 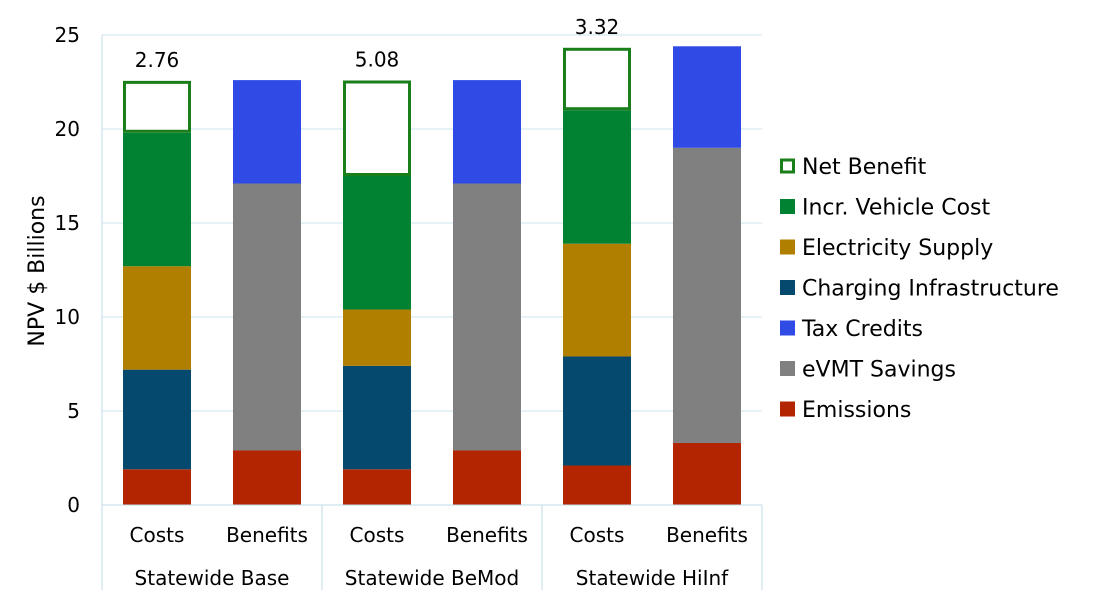 What do you see at coordinates (67, 35) in the screenshot?
I see `y-tick-label: 25` at bounding box center [67, 35].